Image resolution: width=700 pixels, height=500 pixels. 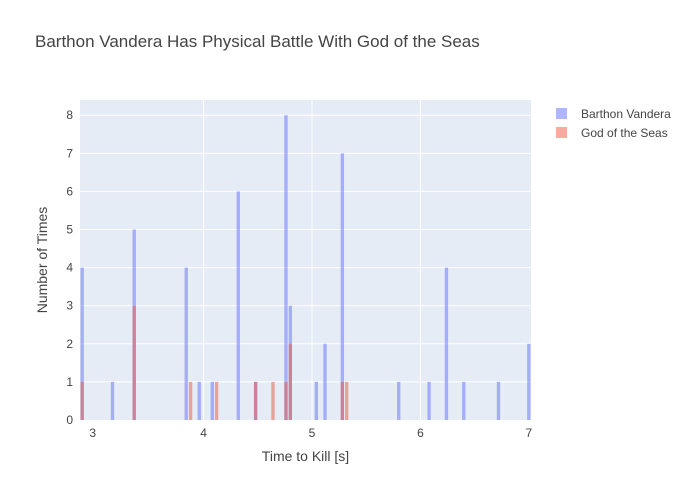 I want to click on x-tick-label: 6, so click(x=420, y=433).